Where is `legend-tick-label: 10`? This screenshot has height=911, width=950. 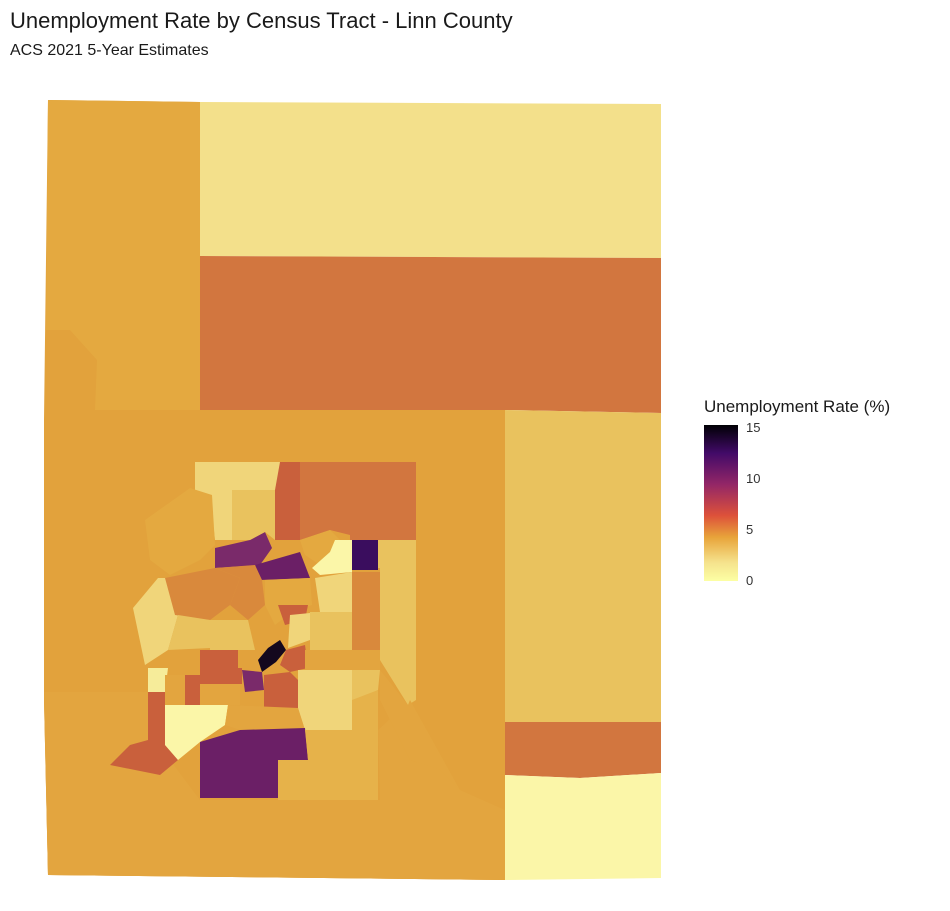 legend-tick-label: 10 is located at coordinates (753, 478).